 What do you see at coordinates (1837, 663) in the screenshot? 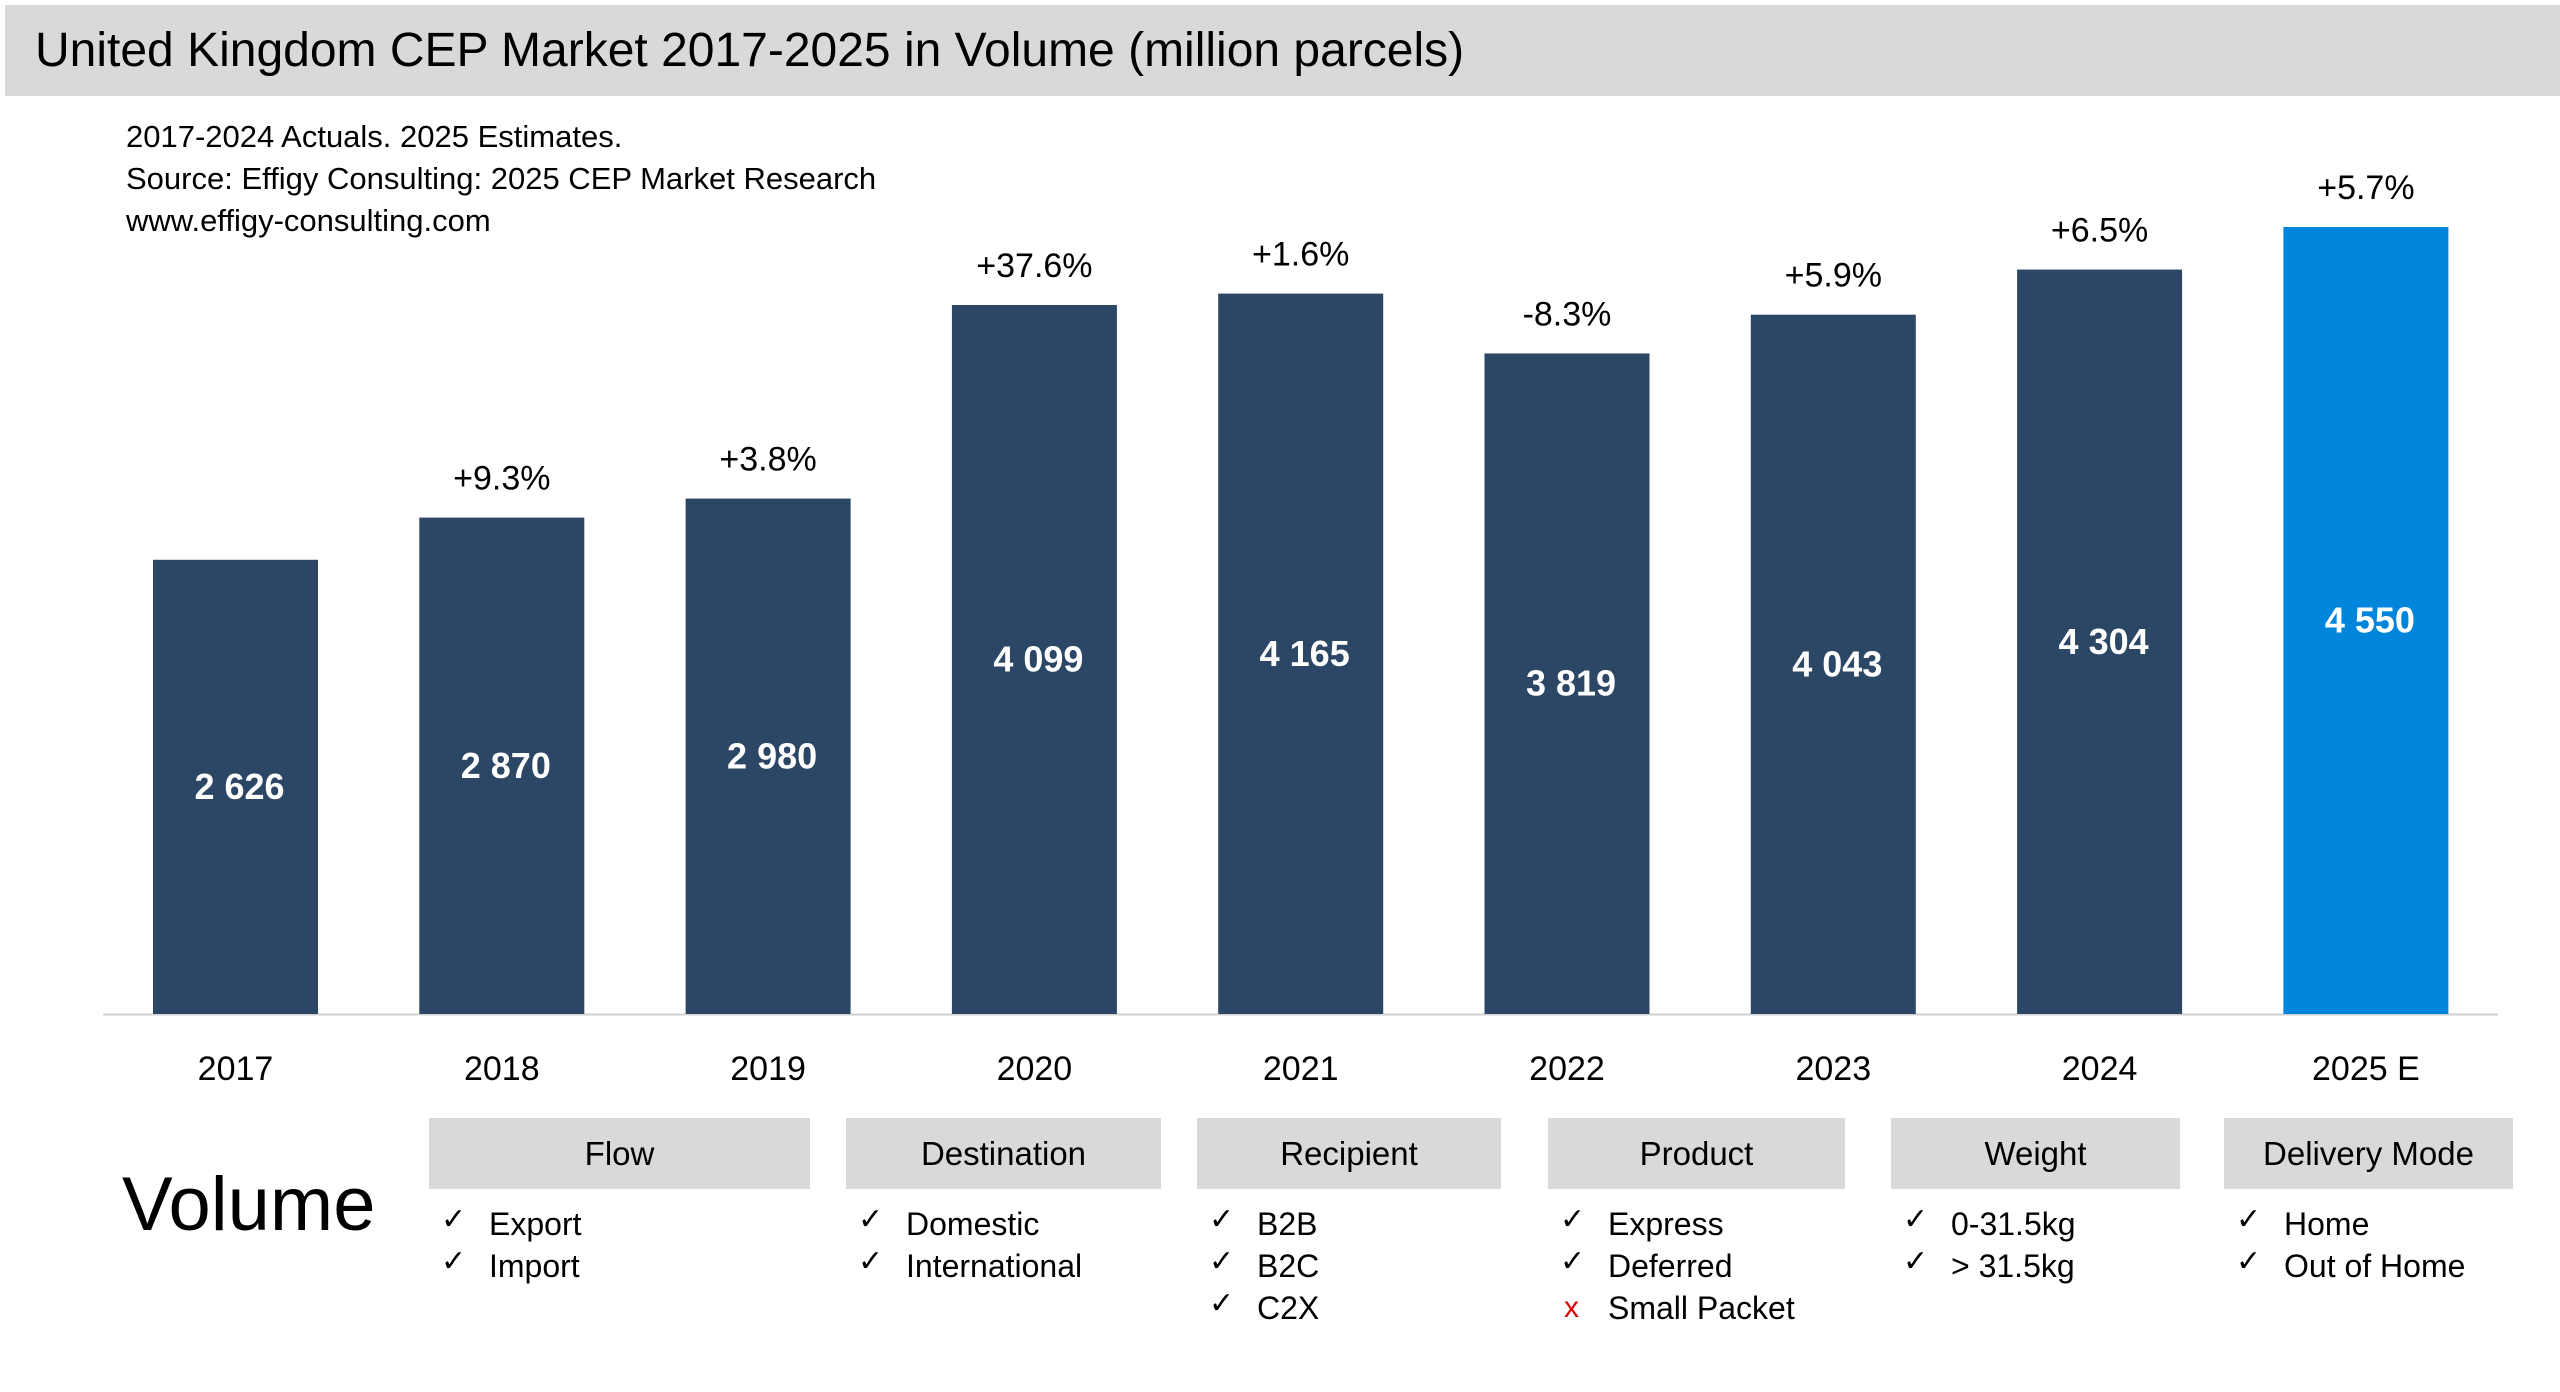
I see `value-label: 4 043` at bounding box center [1837, 663].